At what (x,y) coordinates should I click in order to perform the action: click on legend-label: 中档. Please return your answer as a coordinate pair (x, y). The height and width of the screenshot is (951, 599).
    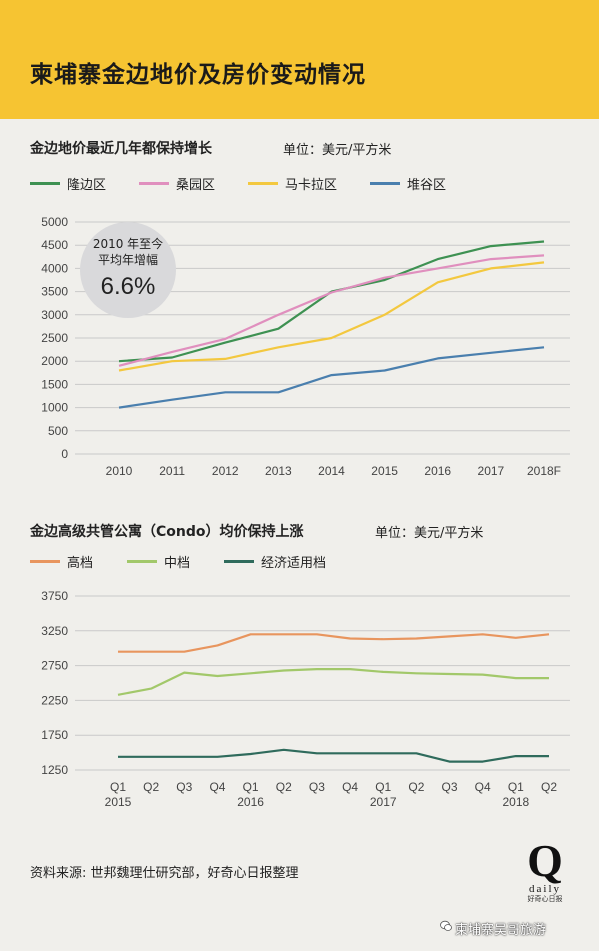
    Looking at the image, I should click on (177, 563).